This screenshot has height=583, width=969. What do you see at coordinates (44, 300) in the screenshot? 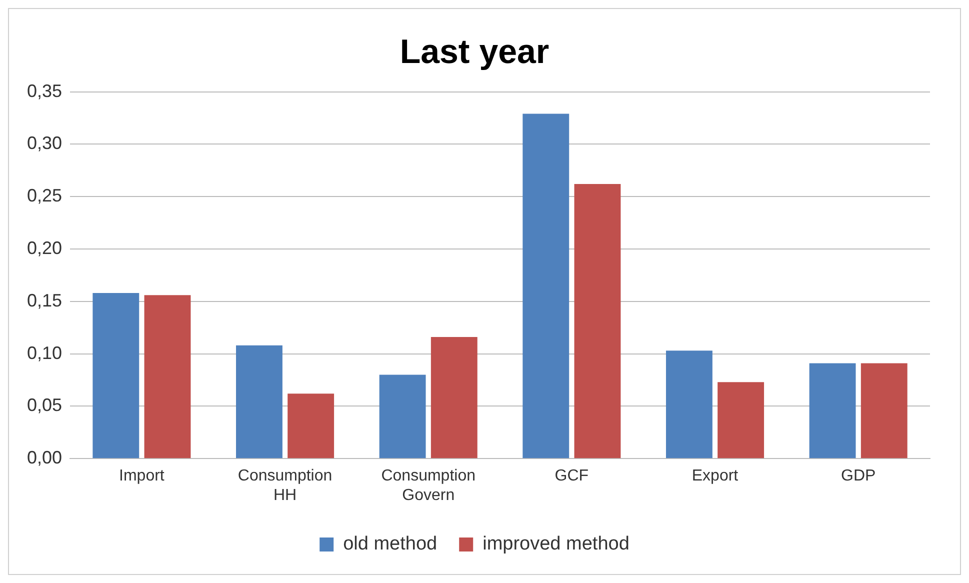
I see `y-tick-label: 0,15` at bounding box center [44, 300].